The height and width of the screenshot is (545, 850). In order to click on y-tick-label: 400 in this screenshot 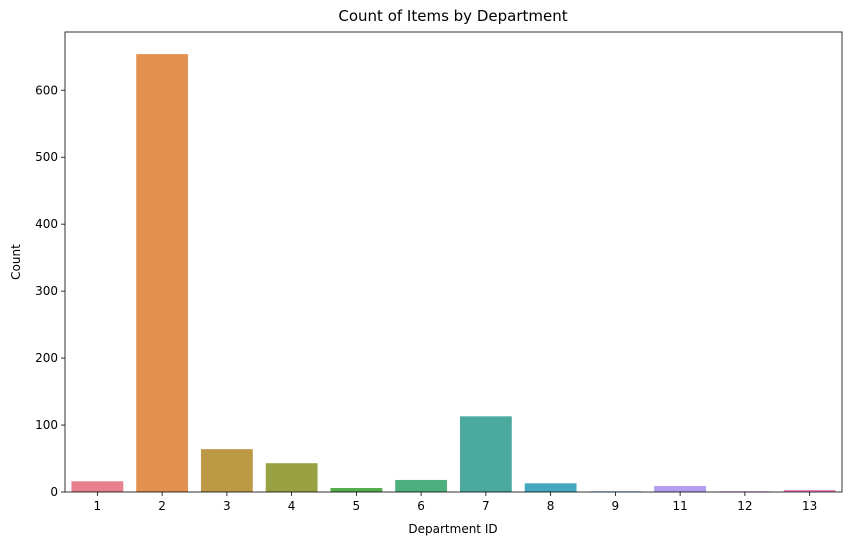, I will do `click(46, 224)`.